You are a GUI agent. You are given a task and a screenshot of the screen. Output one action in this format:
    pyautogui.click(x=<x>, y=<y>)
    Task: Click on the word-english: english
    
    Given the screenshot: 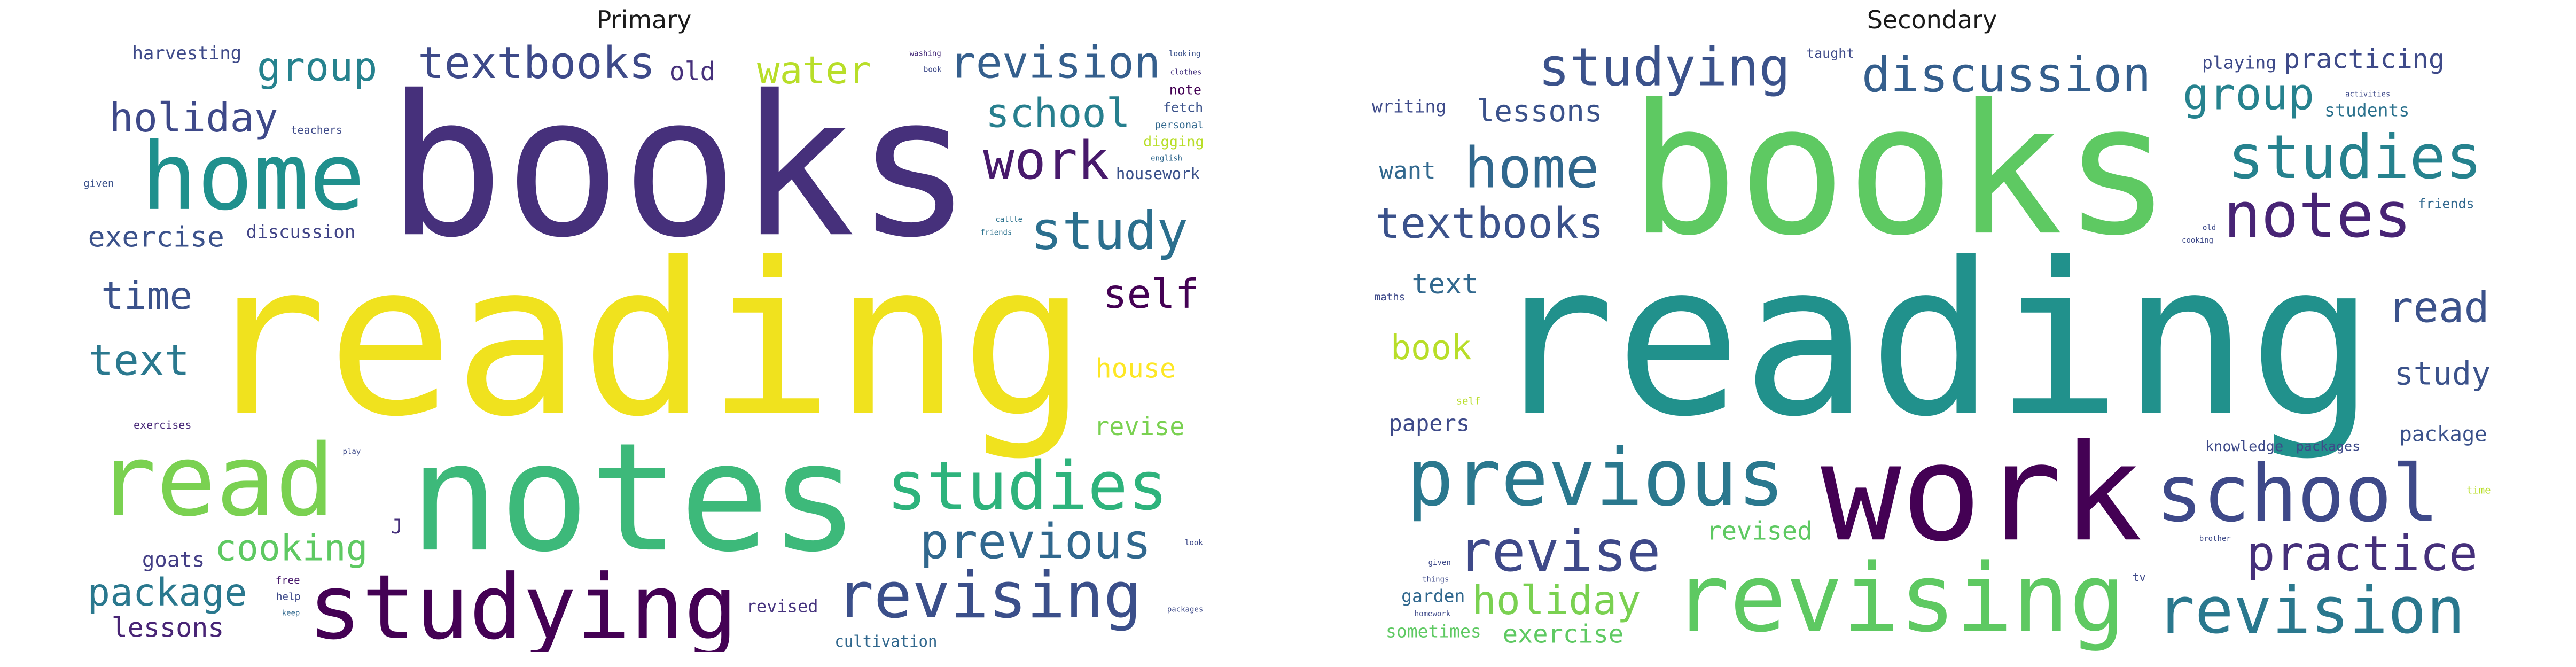 What is the action you would take?
    pyautogui.click(x=1166, y=158)
    